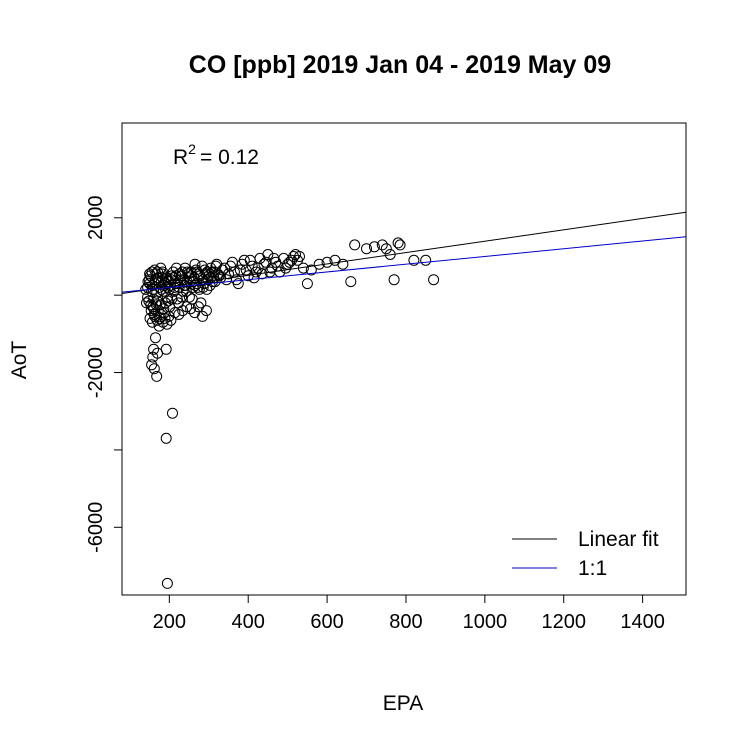 The width and height of the screenshot is (750, 750). I want to click on linear-fit-line, so click(404, 253).